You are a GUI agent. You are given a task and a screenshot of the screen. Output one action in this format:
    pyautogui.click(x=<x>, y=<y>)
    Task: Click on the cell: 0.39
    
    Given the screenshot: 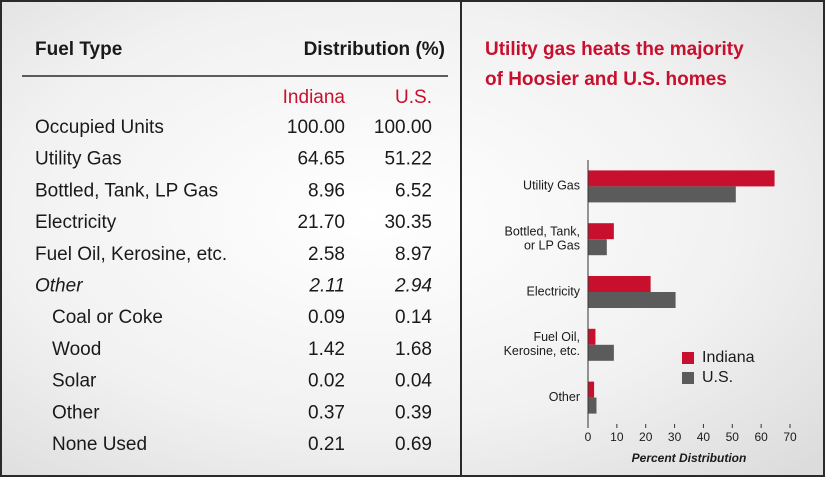 What is the action you would take?
    pyautogui.click(x=413, y=412)
    